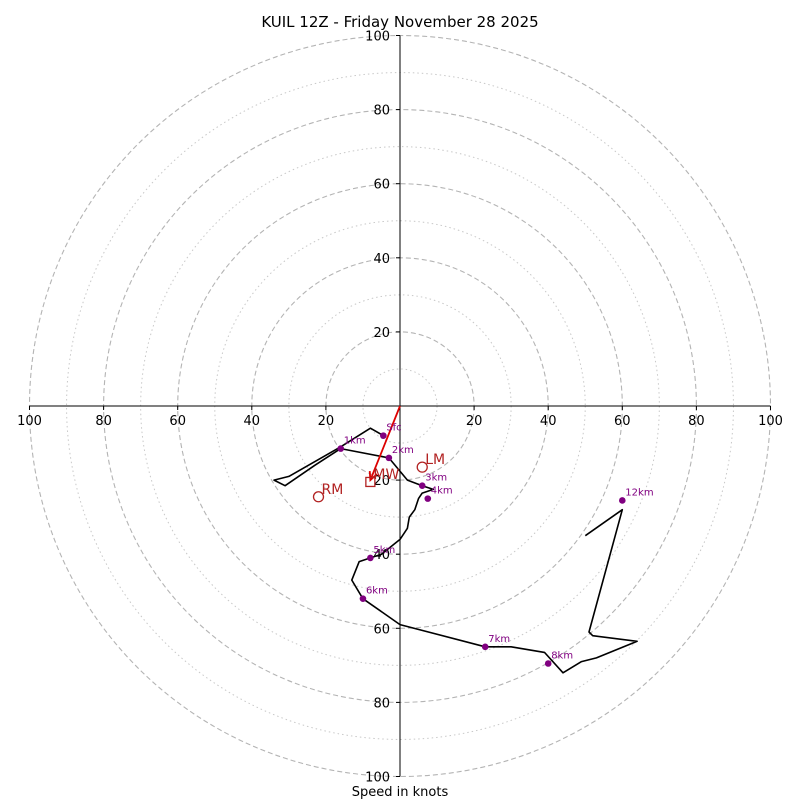 The width and height of the screenshot is (800, 800). I want to click on height-marker-2km, so click(389, 458).